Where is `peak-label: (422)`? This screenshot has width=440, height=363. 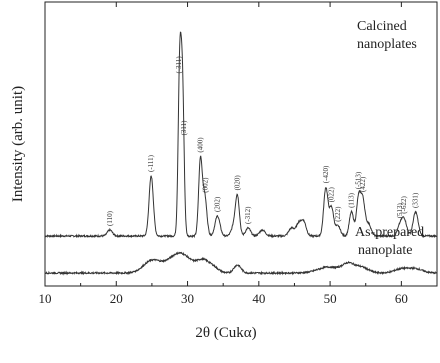
peak-label: (422) is located at coordinates (363, 184).